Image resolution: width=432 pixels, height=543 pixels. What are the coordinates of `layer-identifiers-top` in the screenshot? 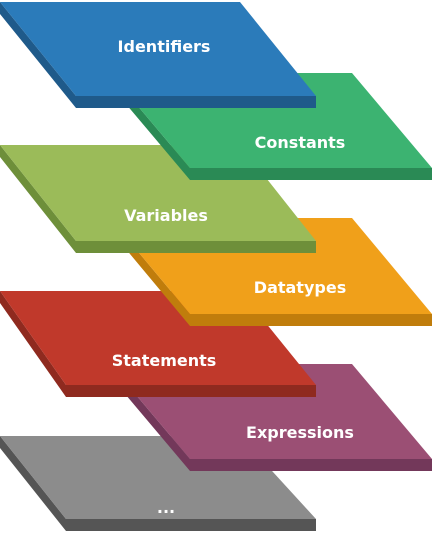 It's located at (158, 49).